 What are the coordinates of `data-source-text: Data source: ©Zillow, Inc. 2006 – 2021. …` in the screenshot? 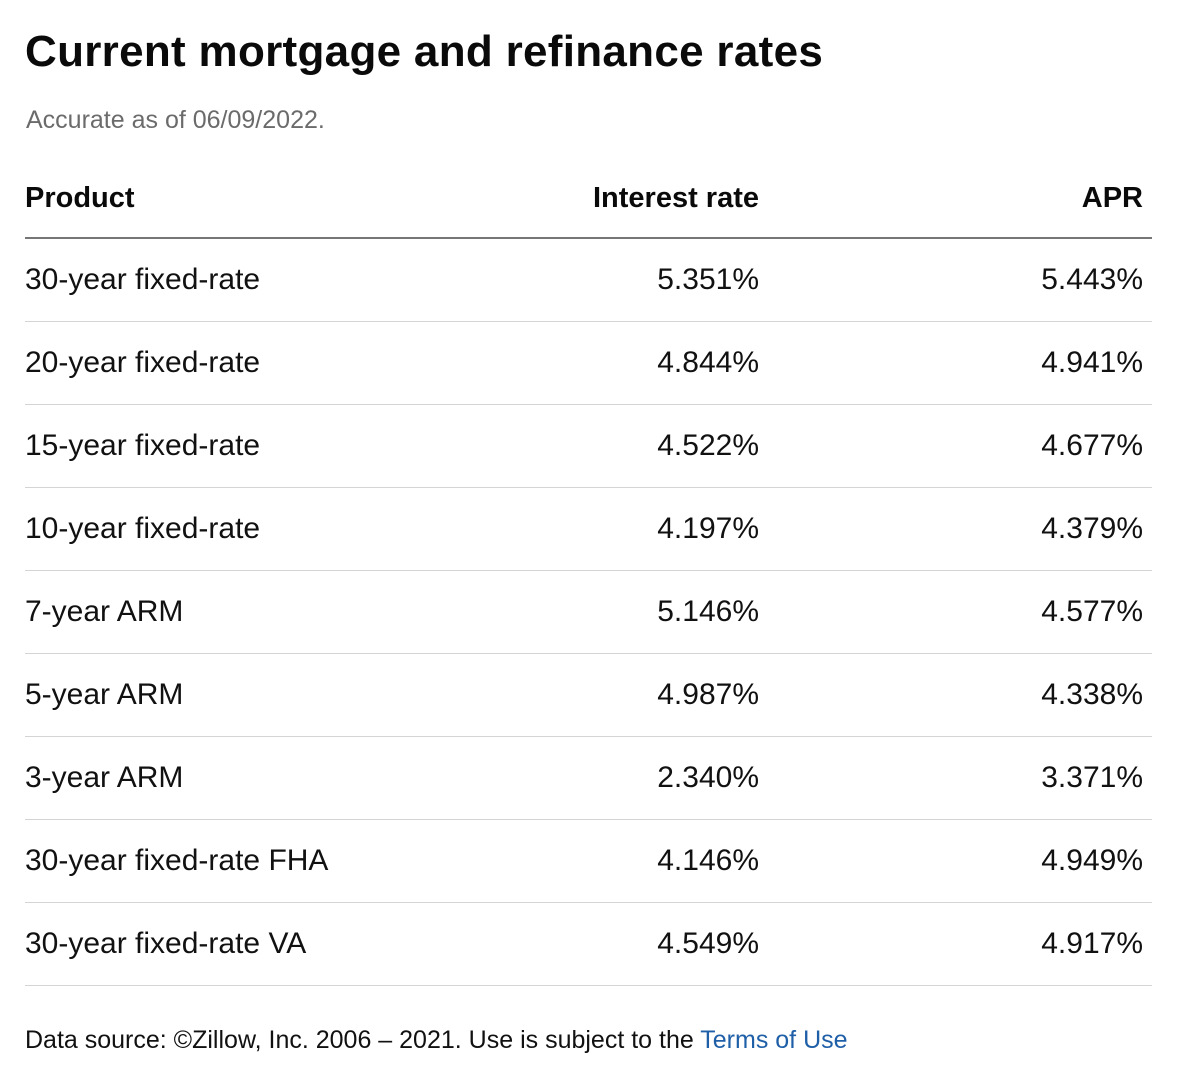 It's located at (363, 1040).